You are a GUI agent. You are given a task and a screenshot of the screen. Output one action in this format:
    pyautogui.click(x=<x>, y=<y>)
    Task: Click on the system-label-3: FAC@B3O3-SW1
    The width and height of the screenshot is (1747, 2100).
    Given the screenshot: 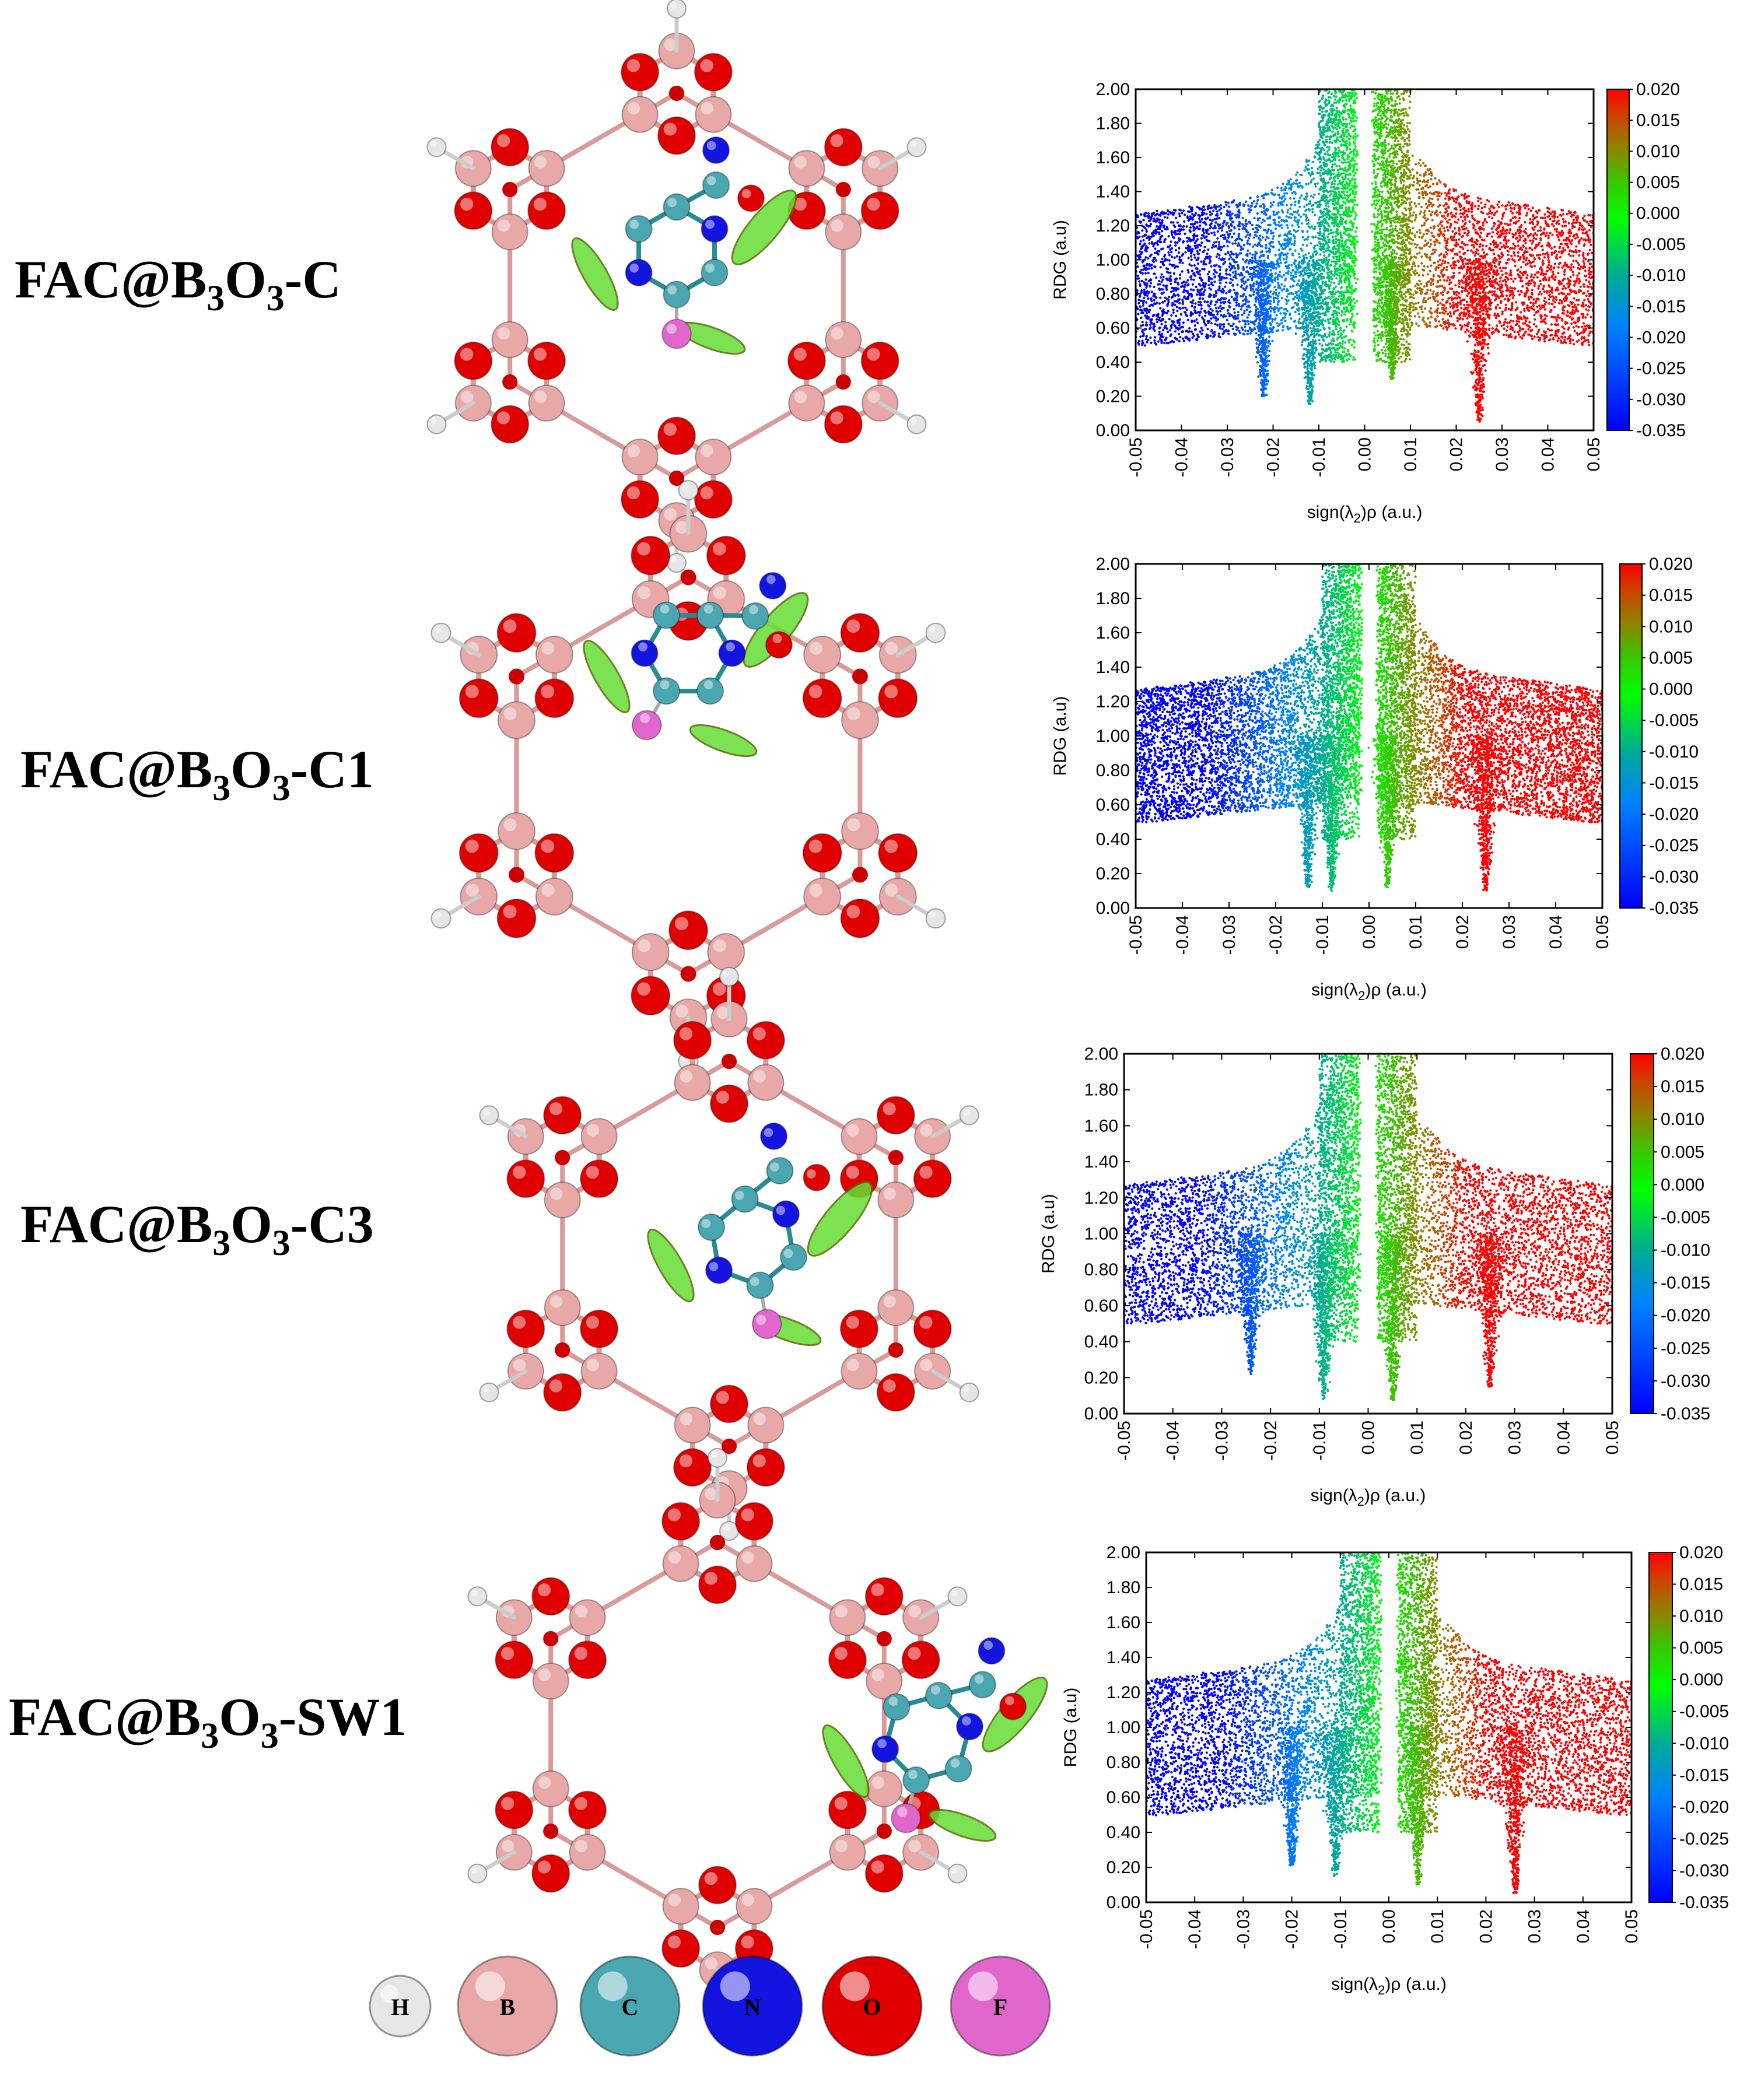 What is the action you would take?
    pyautogui.click(x=208, y=1721)
    